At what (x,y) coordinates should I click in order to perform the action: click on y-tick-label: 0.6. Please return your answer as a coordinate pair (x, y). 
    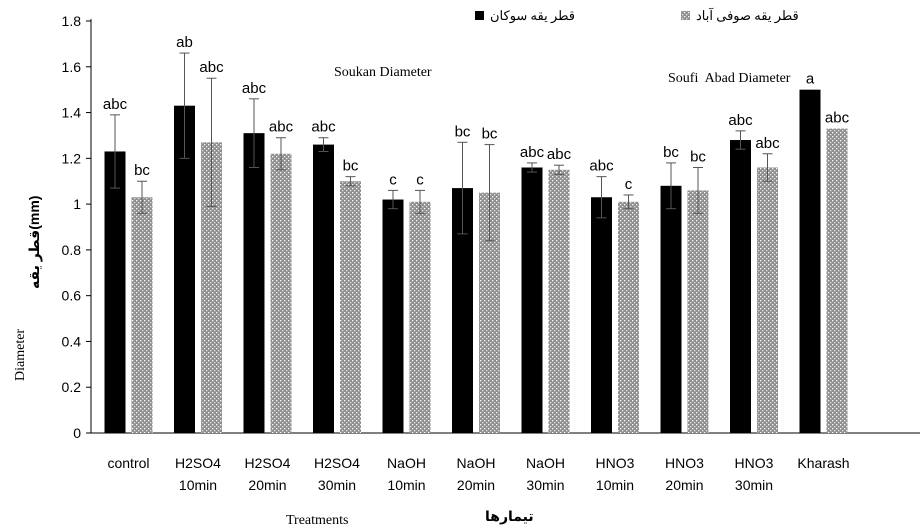
    Looking at the image, I should click on (72, 296).